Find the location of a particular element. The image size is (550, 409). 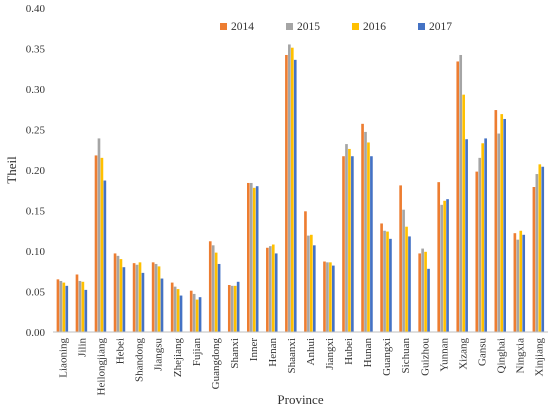

bar-2014-henan is located at coordinates (267, 289).